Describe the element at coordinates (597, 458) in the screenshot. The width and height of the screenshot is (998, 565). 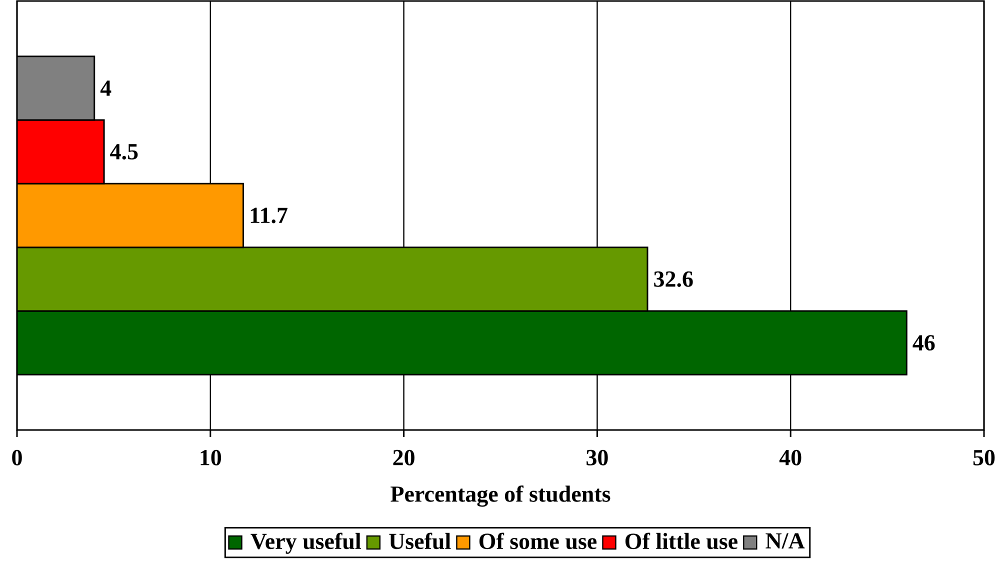
I see `x-tick-label: 30` at that location.